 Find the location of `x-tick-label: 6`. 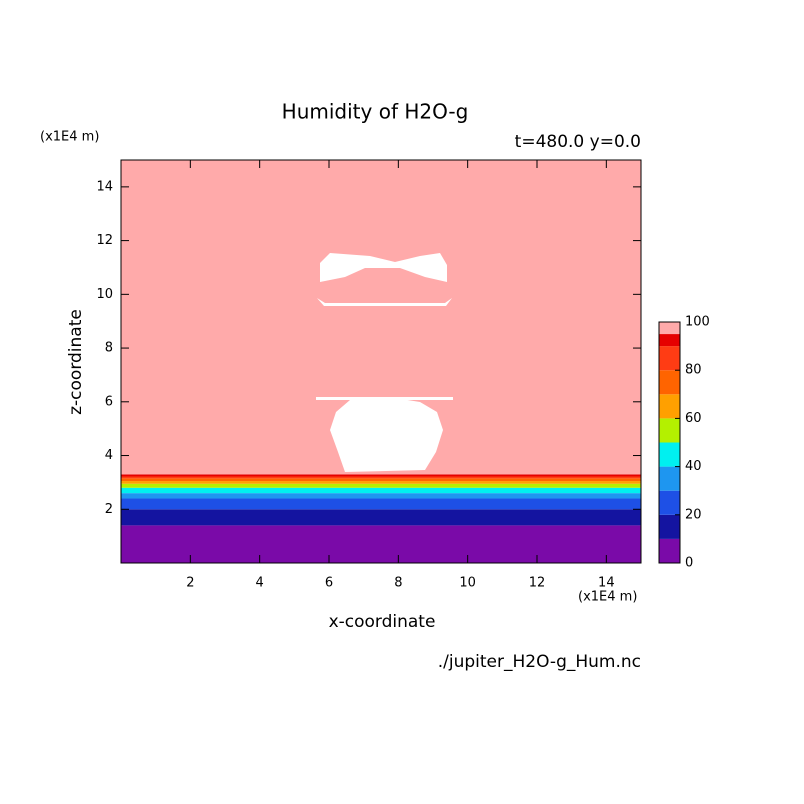

x-tick-label: 6 is located at coordinates (329, 583).